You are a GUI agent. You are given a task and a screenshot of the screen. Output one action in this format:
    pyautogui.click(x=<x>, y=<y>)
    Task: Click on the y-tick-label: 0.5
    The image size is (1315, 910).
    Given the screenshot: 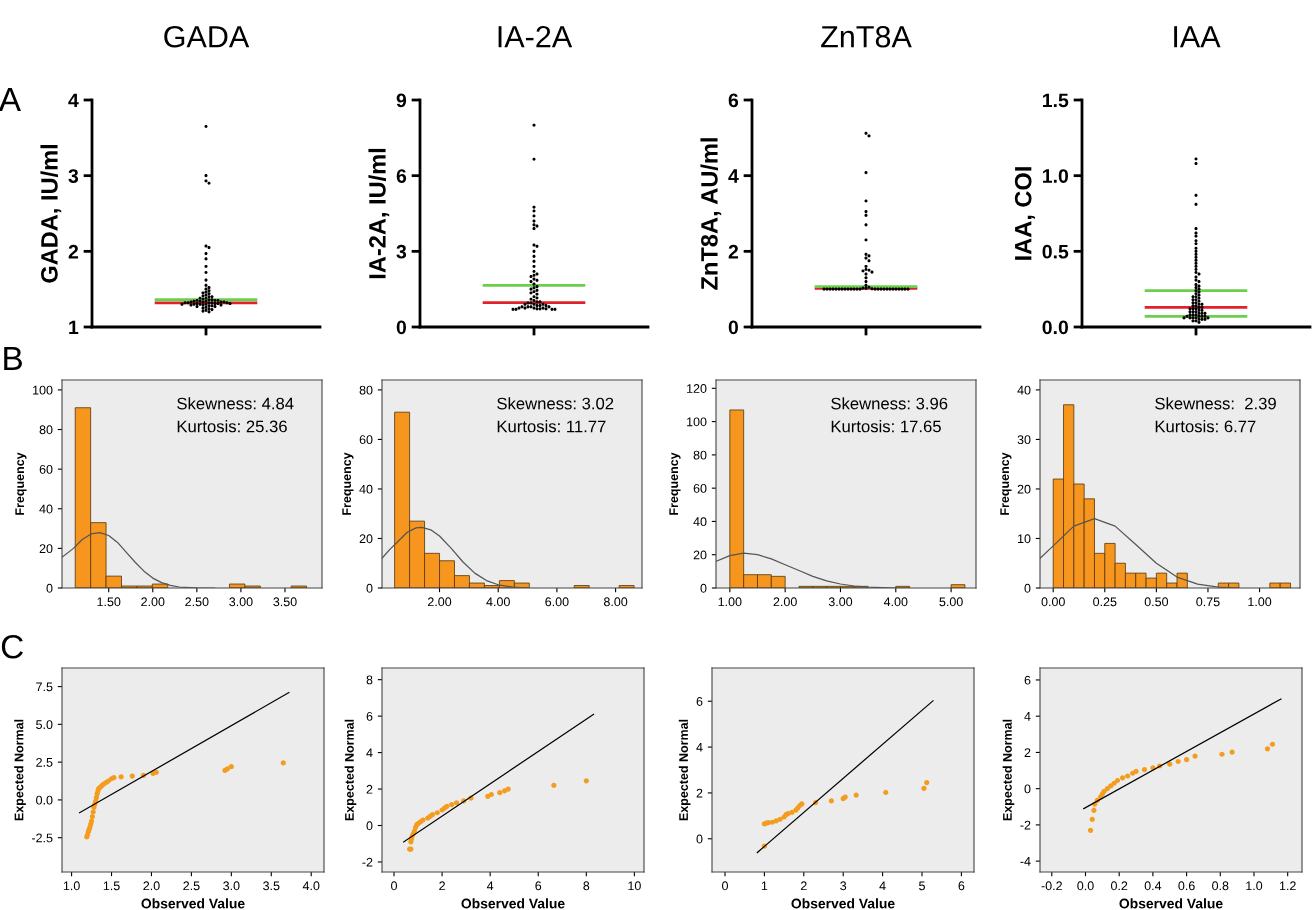 What is the action you would take?
    pyautogui.click(x=1055, y=251)
    